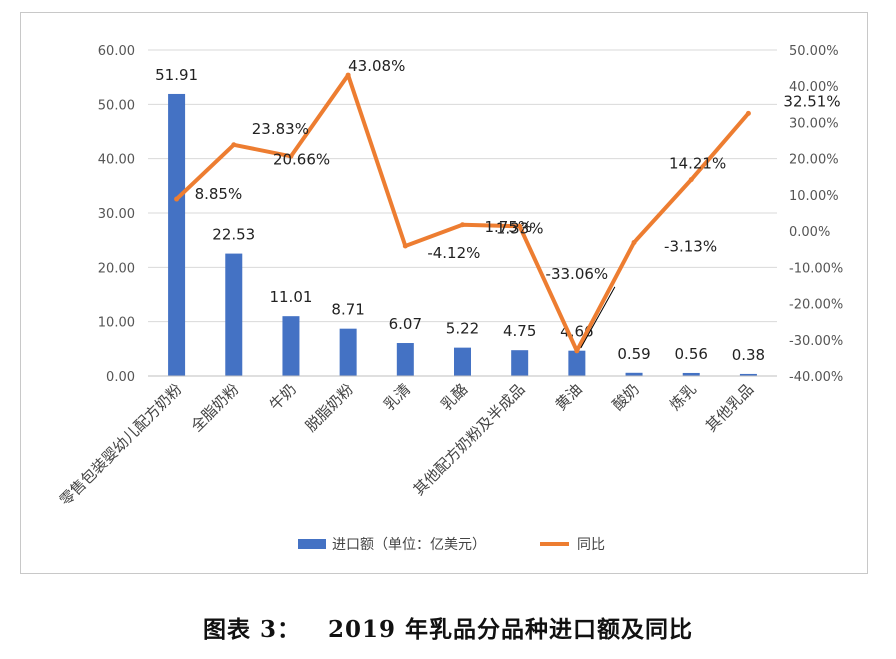 This screenshot has height=659, width=896. Describe the element at coordinates (816, 377) in the screenshot. I see `right-axis-tick-label: -40.00%` at that location.